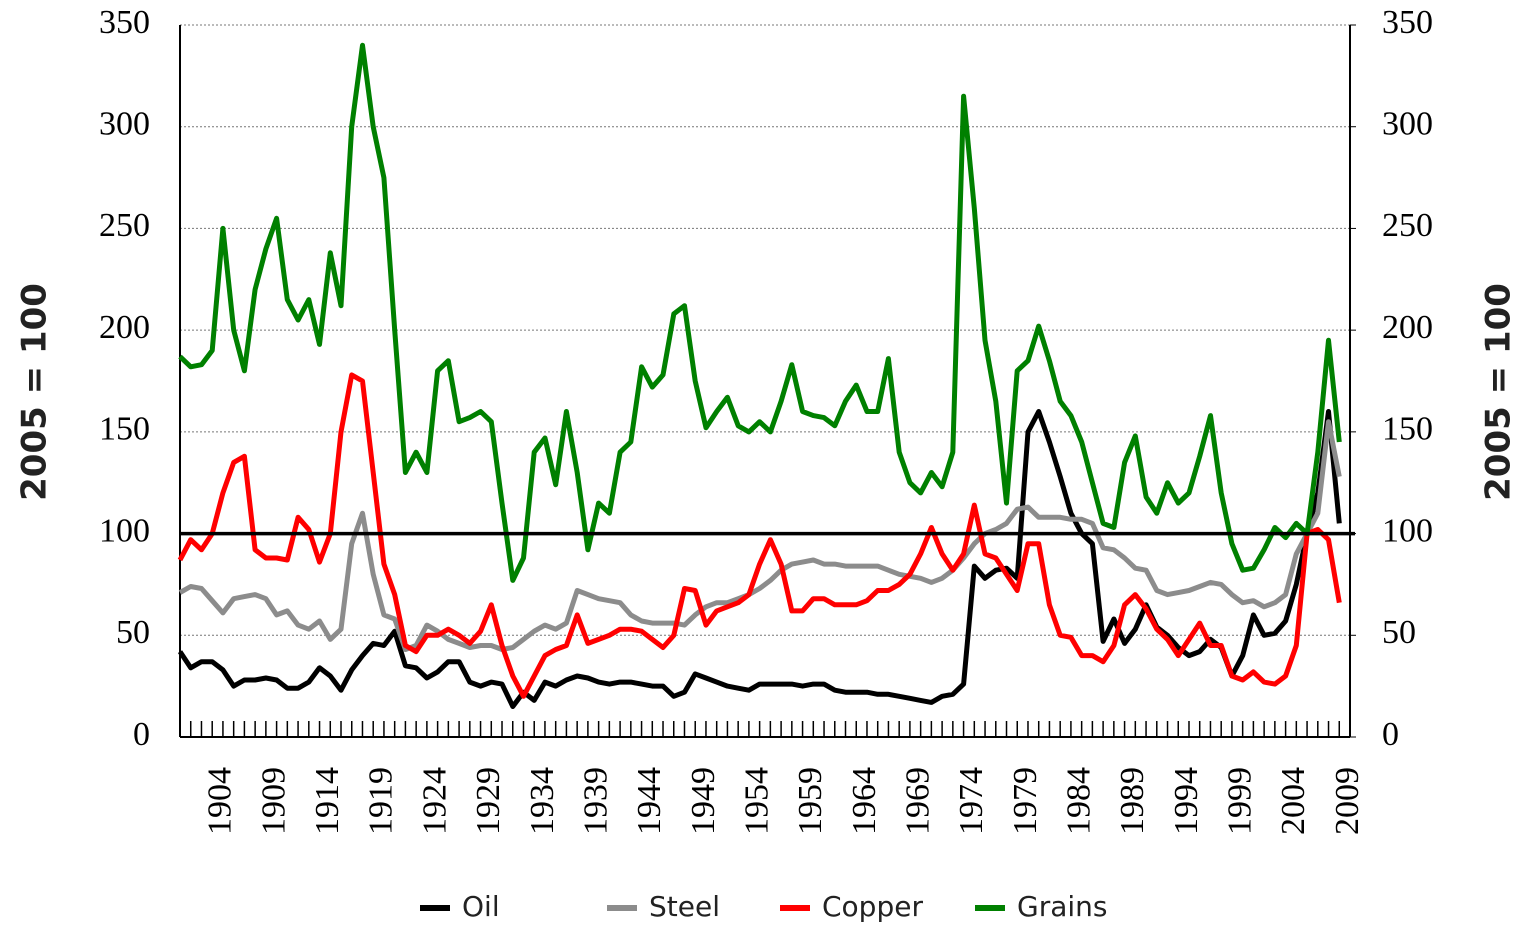  What do you see at coordinates (649, 801) in the screenshot?
I see `x-tick-label: 1944` at bounding box center [649, 801].